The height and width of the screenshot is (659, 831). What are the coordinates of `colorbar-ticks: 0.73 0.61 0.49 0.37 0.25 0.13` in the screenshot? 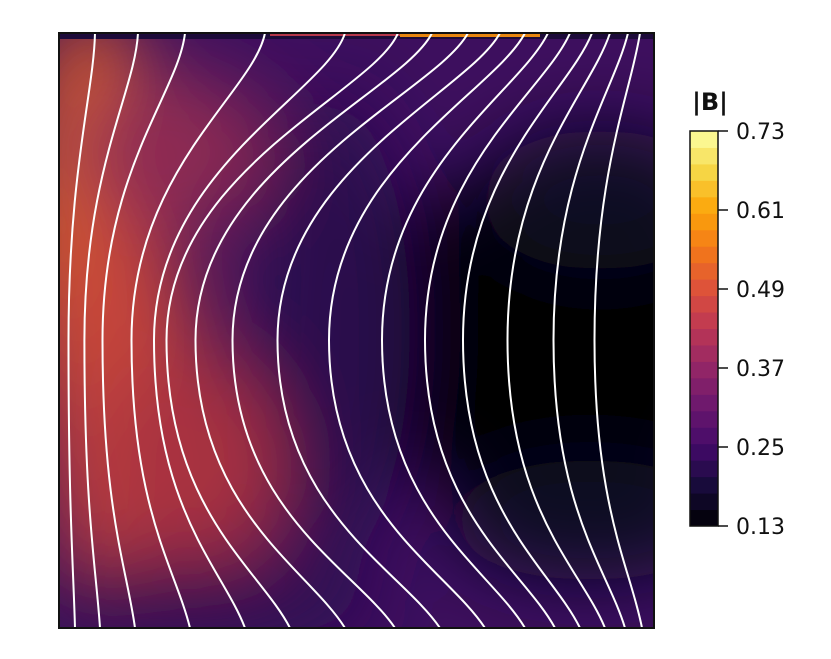 It's located at (751, 330).